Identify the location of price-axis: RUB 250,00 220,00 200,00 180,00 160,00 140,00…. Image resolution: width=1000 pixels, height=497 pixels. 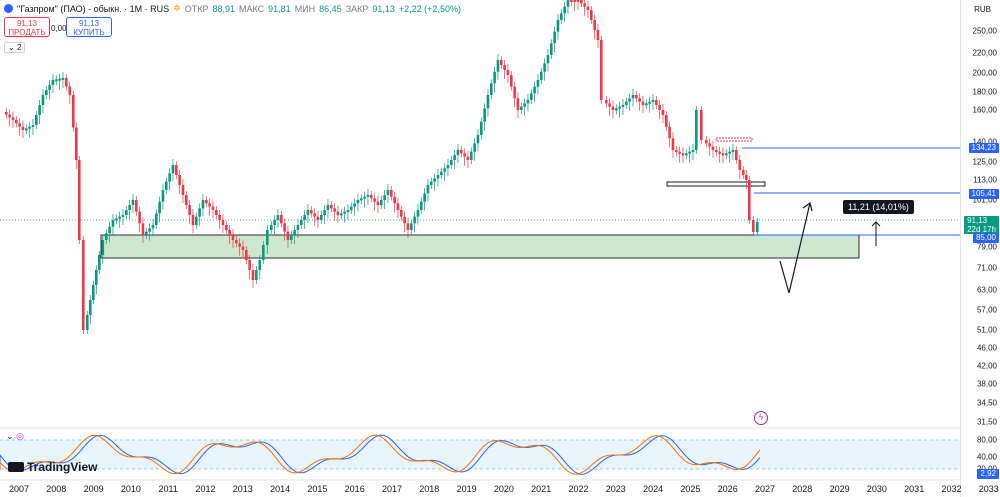
(980, 248).